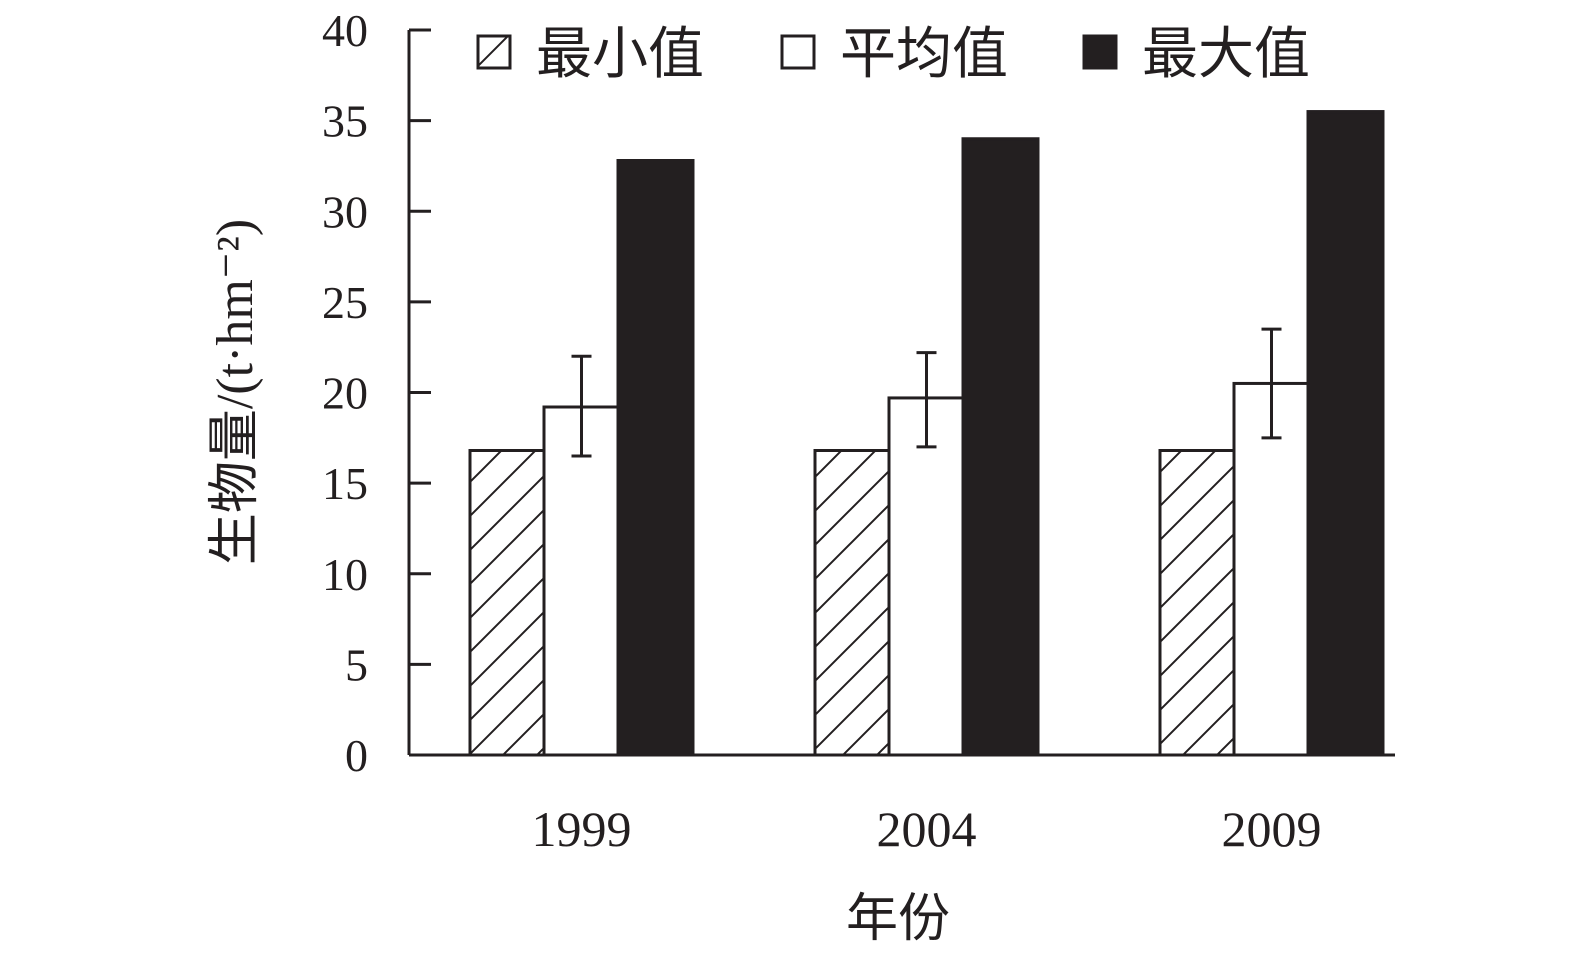 The image size is (1575, 954). What do you see at coordinates (927, 829) in the screenshot?
I see `x-tick-label-2004: 2004` at bounding box center [927, 829].